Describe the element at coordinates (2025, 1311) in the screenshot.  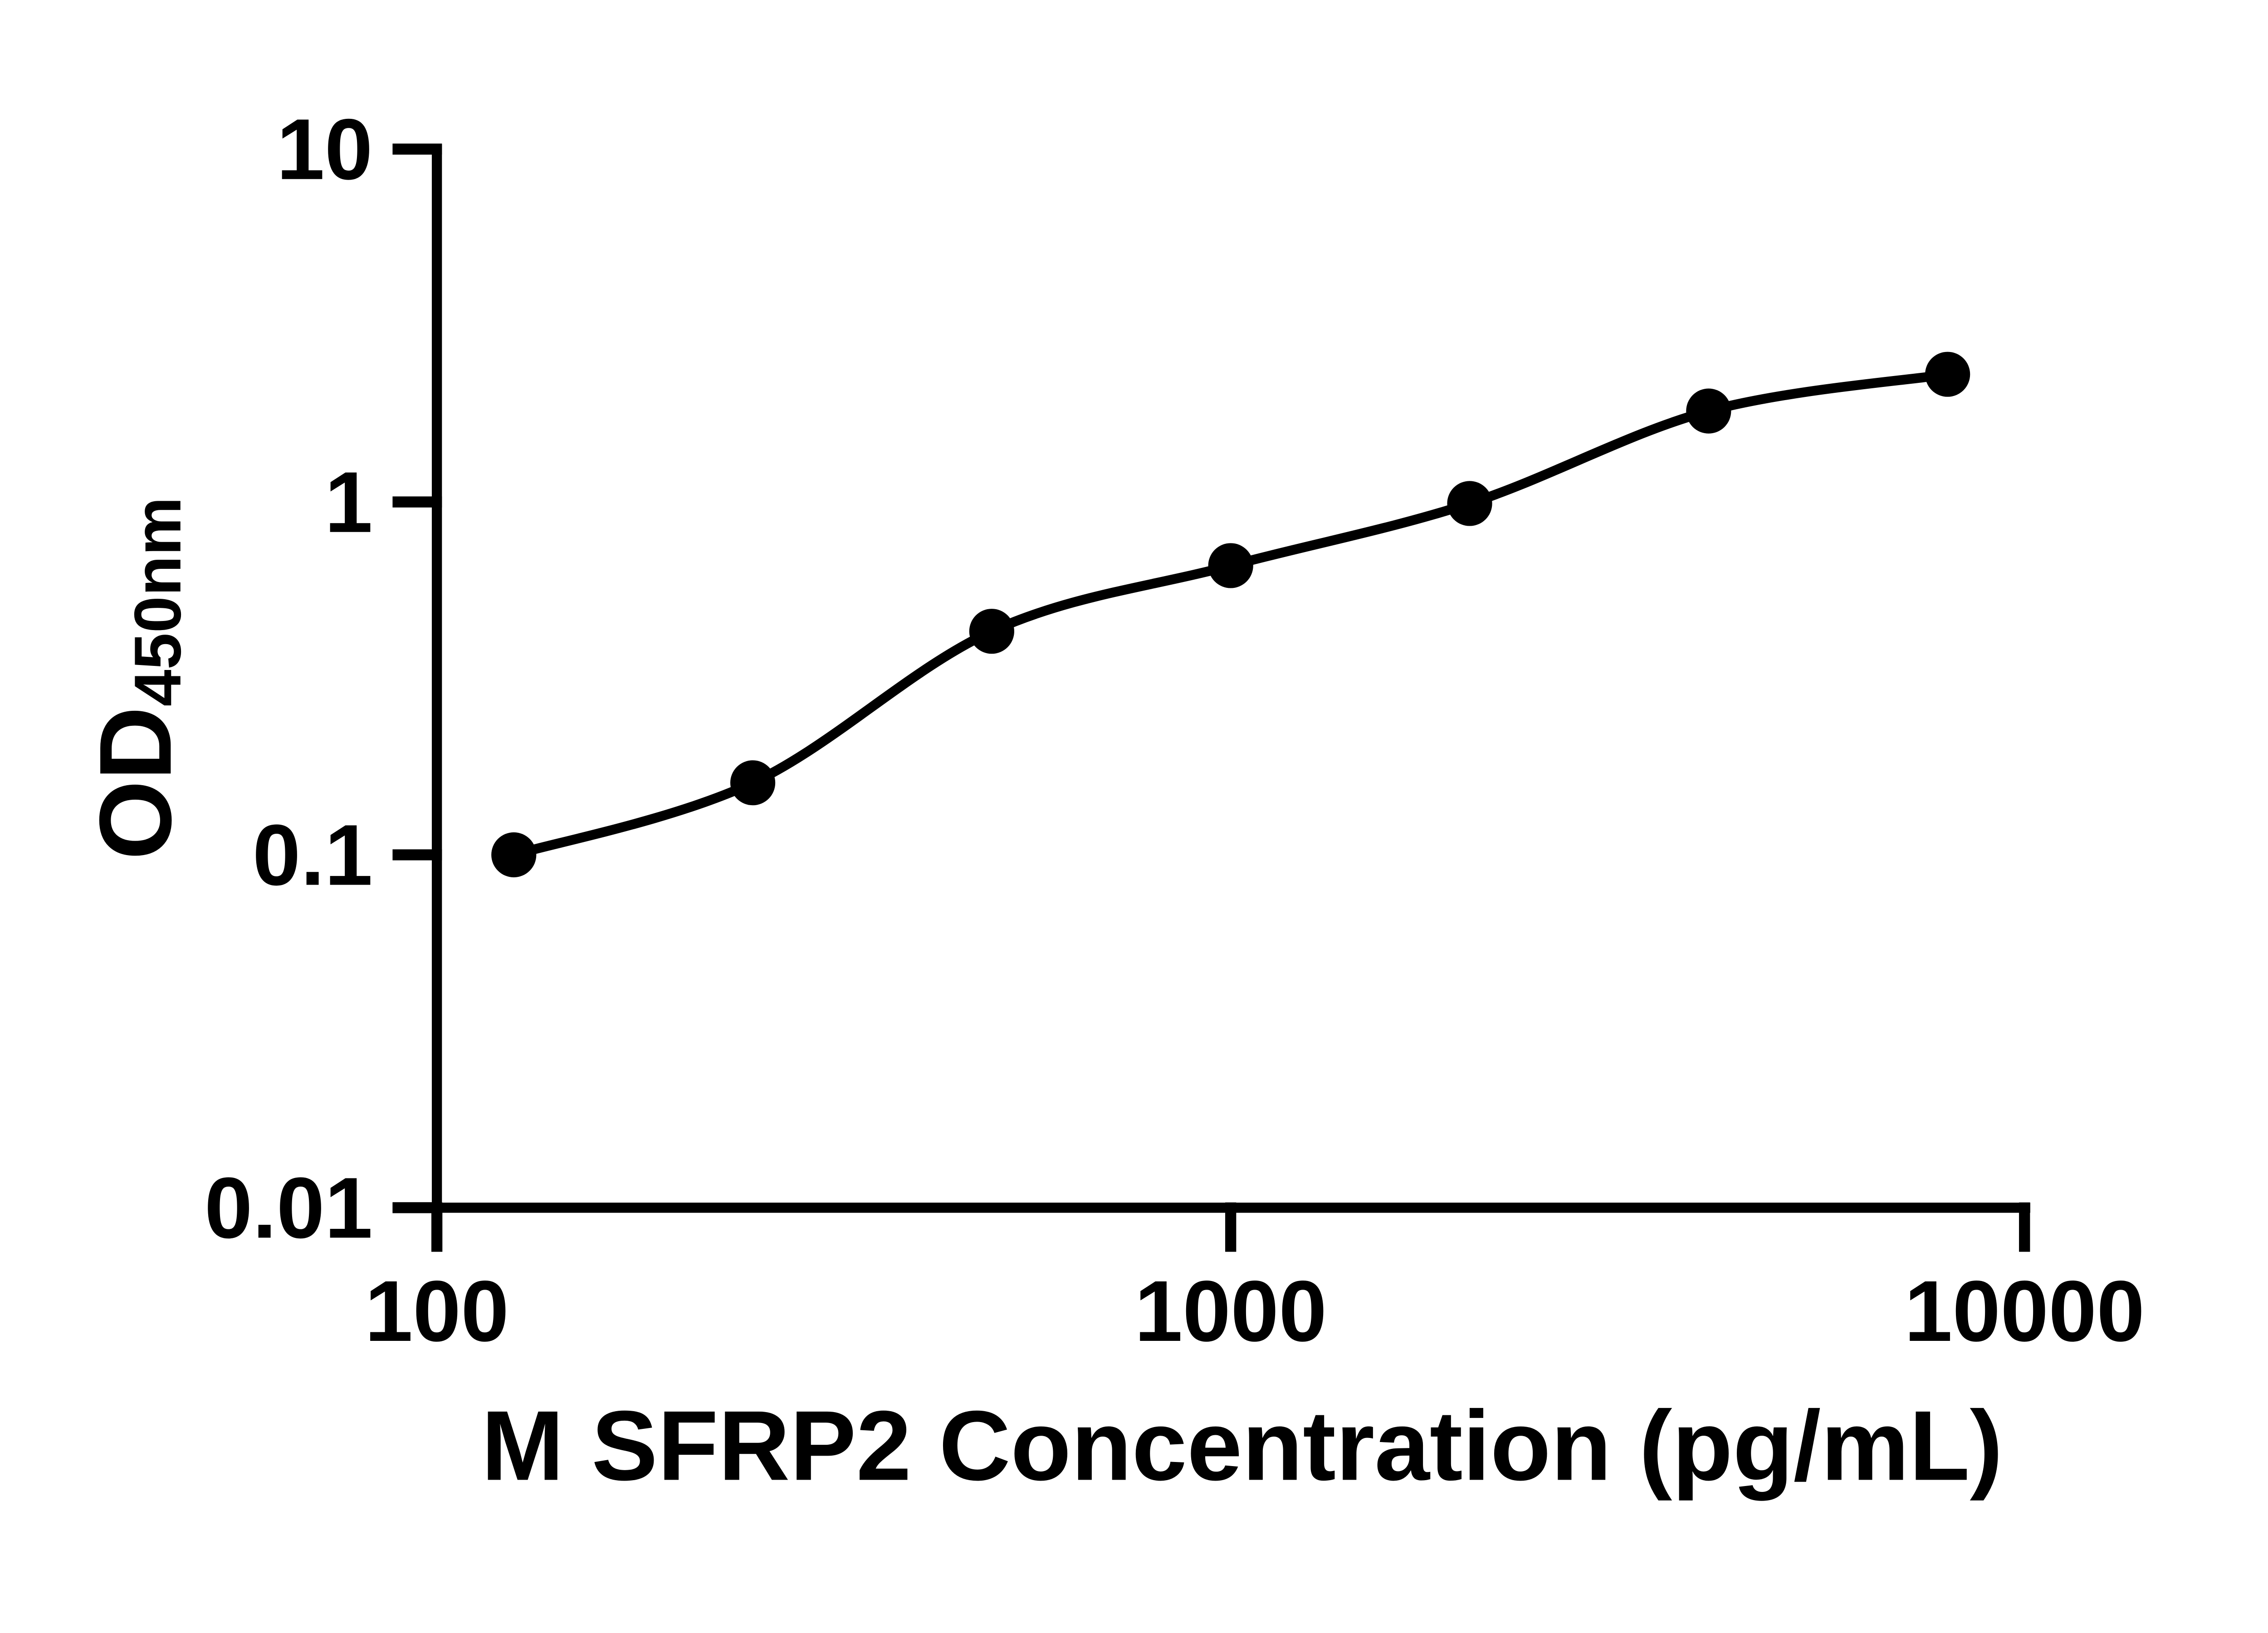
I see `x-tick-label: 10000` at that location.